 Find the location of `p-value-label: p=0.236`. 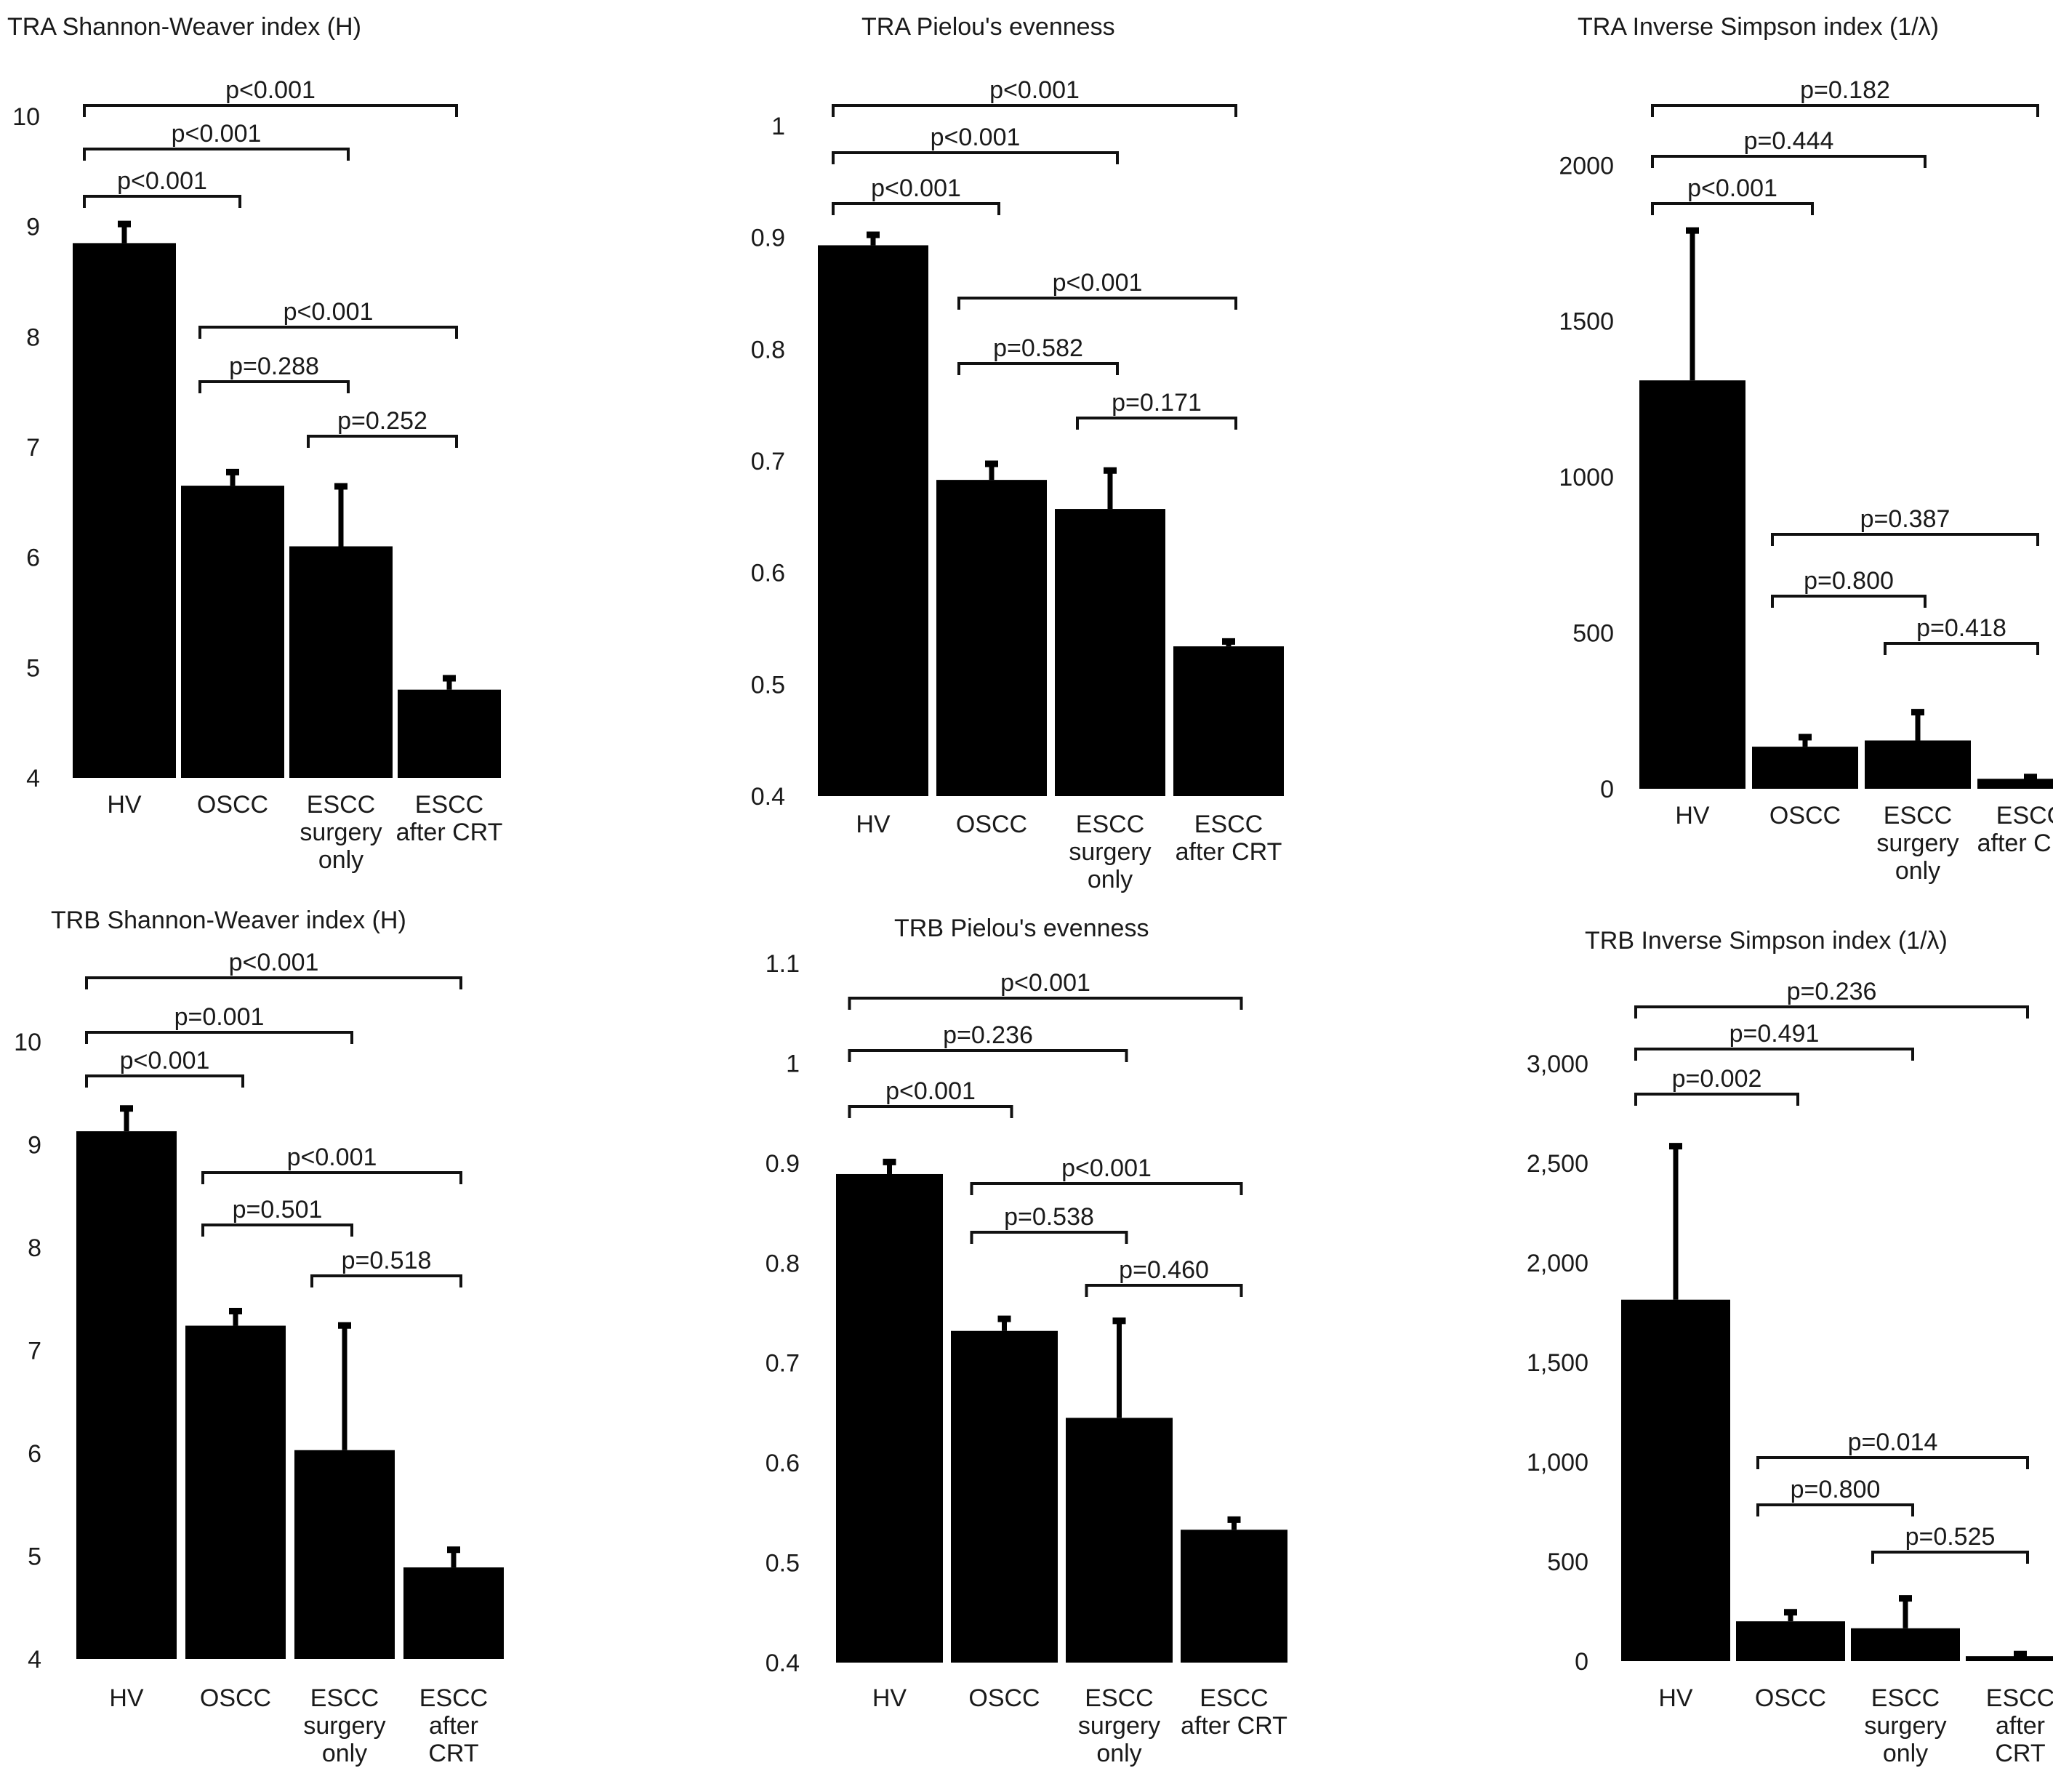

p-value-label: p=0.236 is located at coordinates (988, 1035).